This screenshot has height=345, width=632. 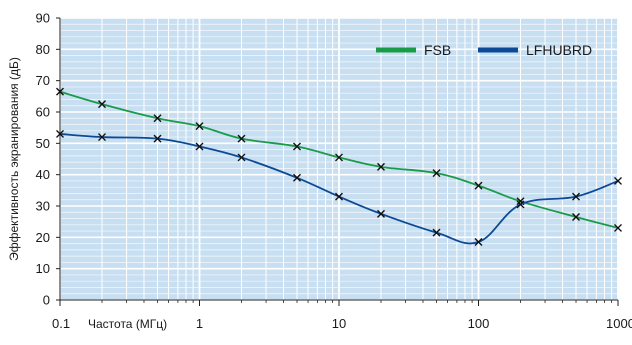 I want to click on legend-swatch-lfhubrd, so click(x=498, y=50).